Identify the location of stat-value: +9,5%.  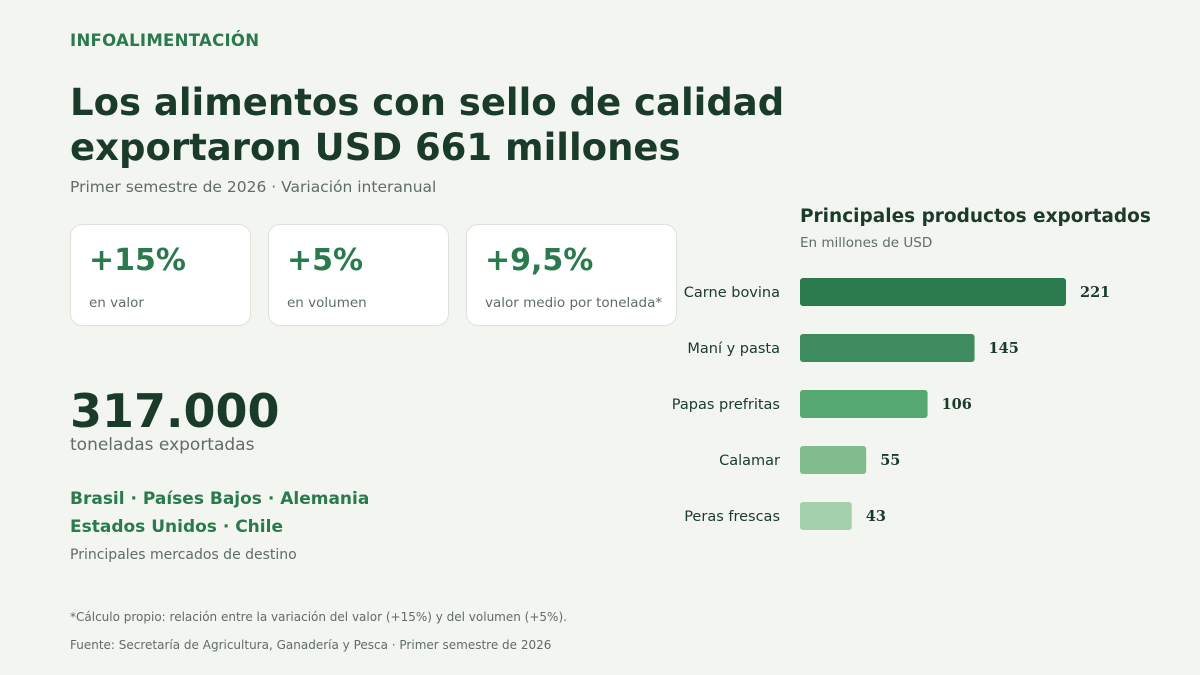
(539, 260).